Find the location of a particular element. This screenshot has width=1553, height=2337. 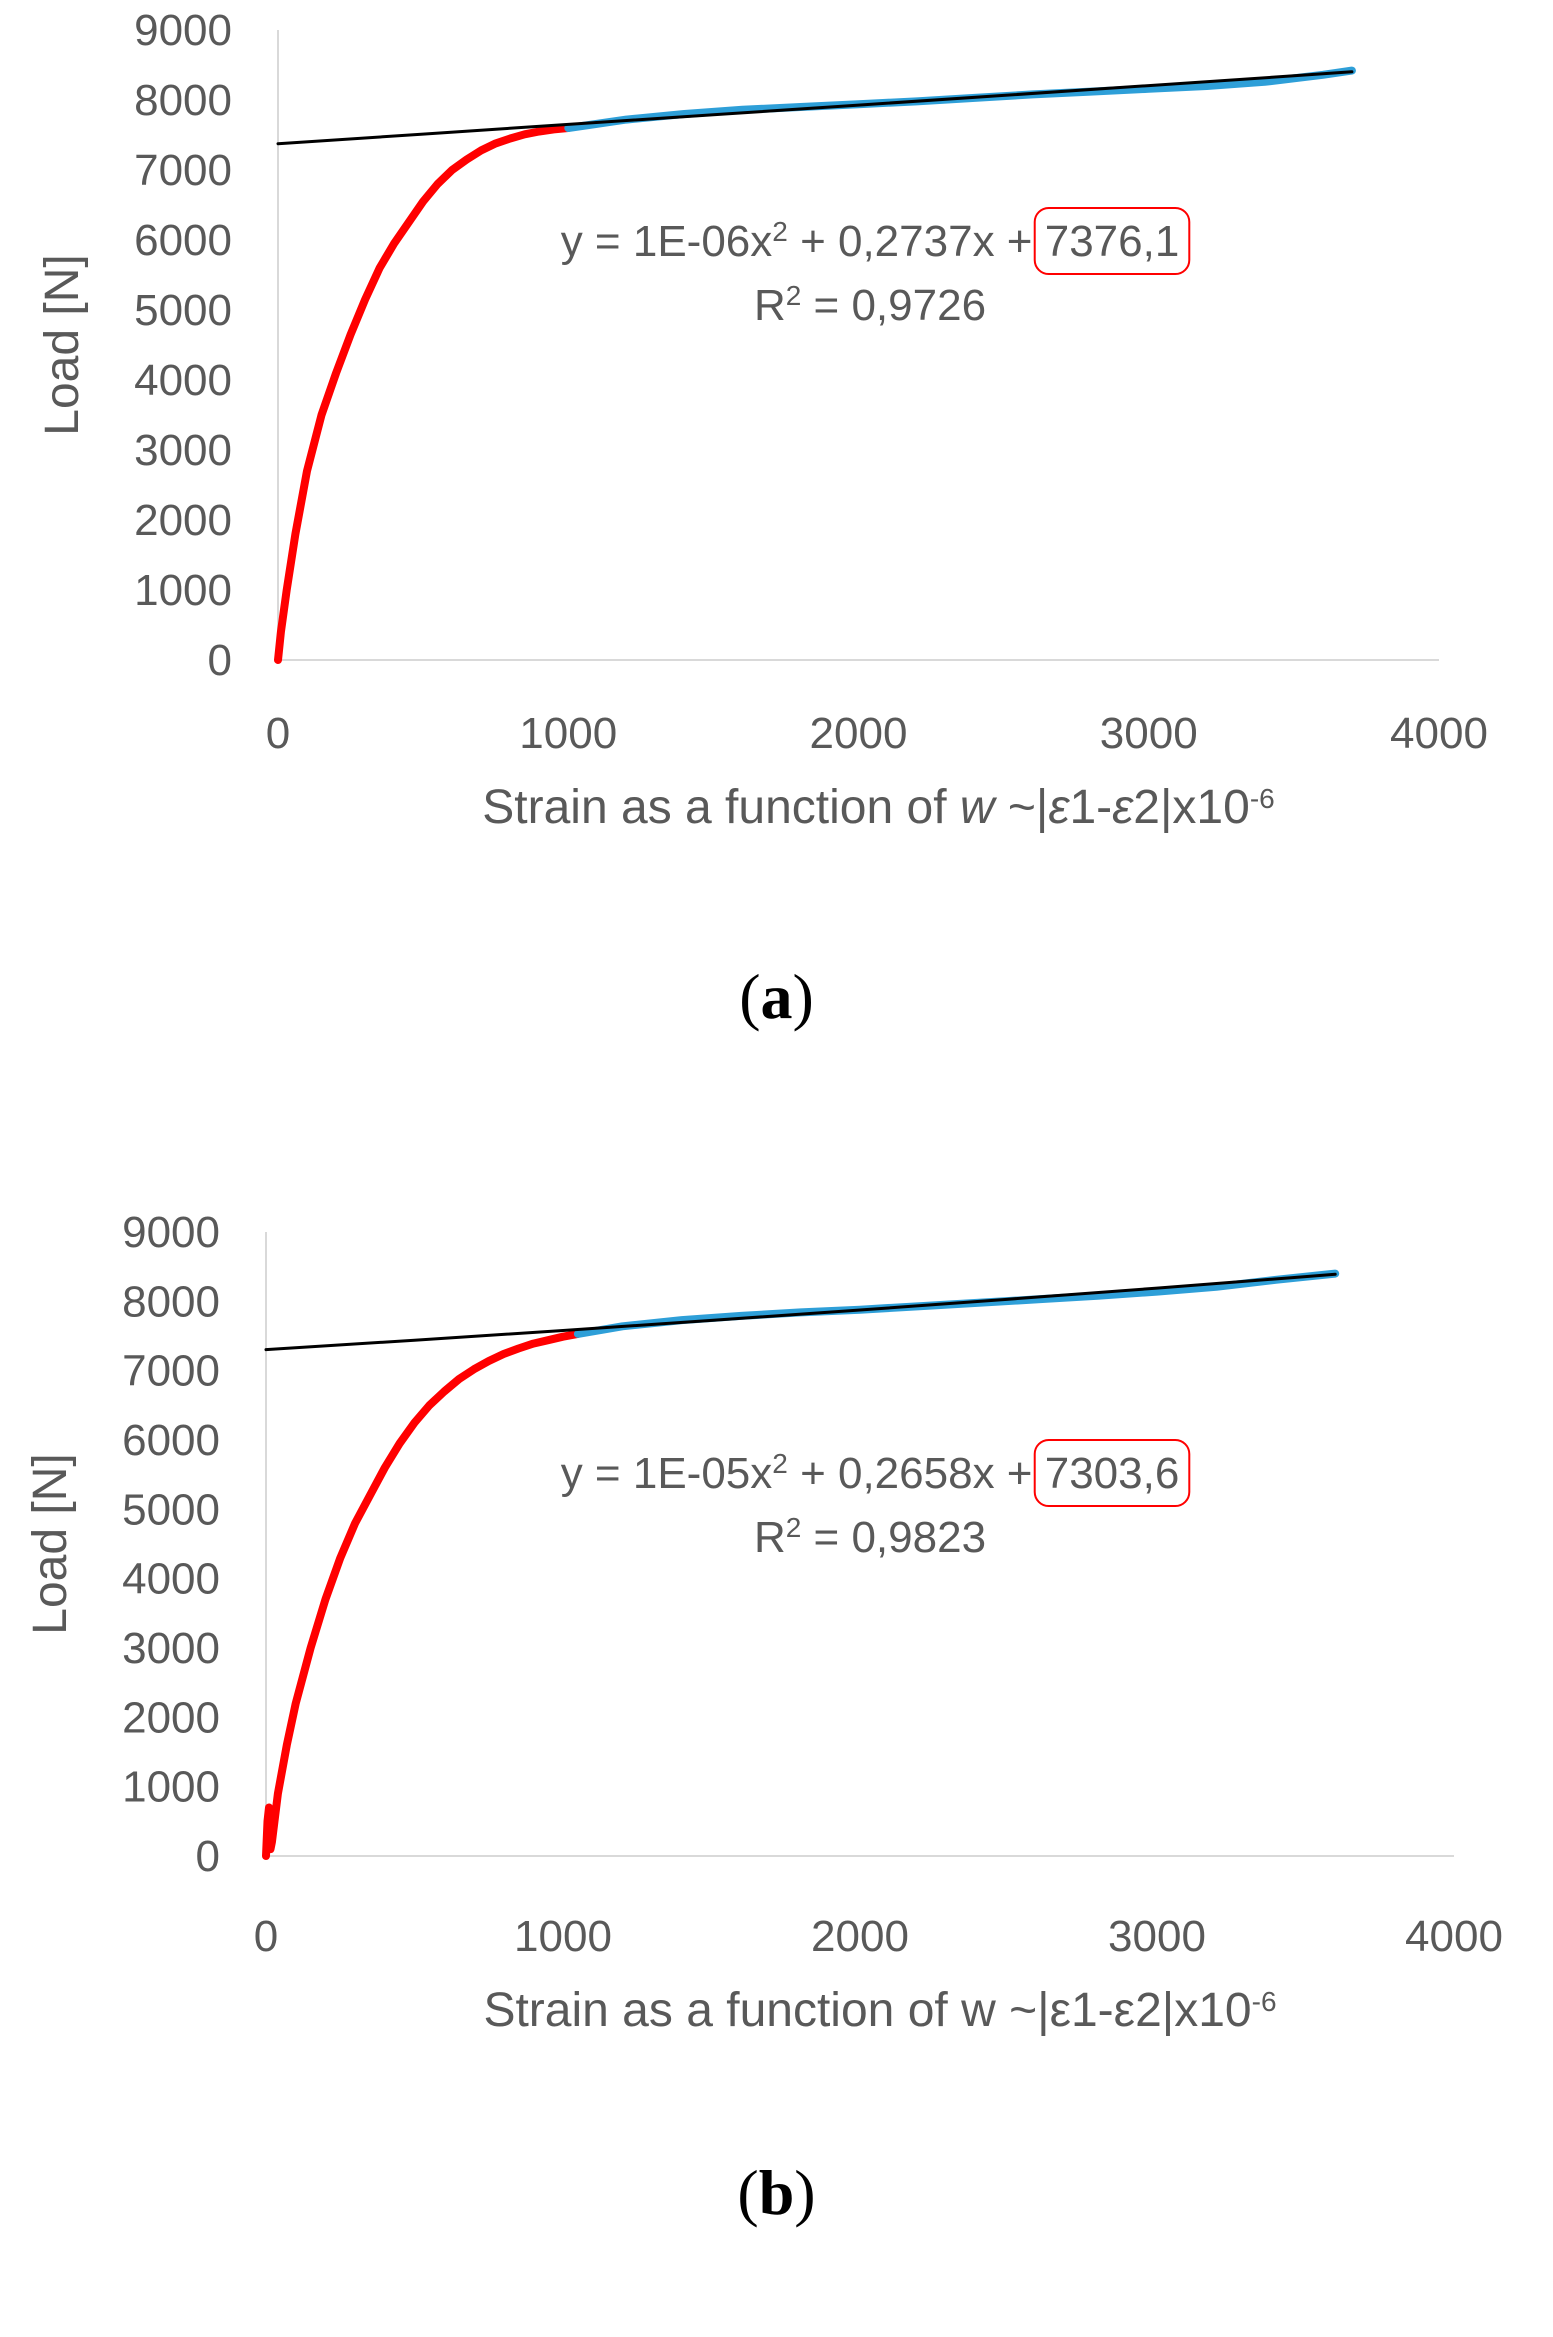

equation-line-1: y = 1E-05x2 + 0,2658x + 7303,6 is located at coordinates (870, 1473).